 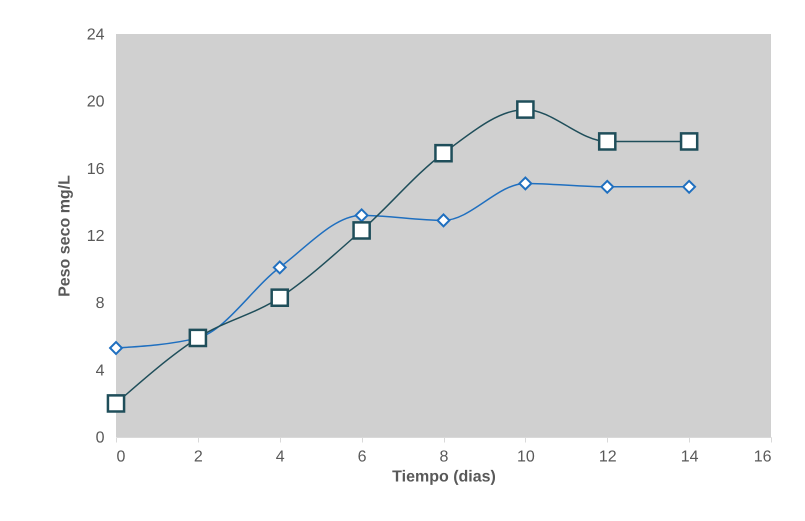 I want to click on y-tick-label: 8, so click(x=100, y=303).